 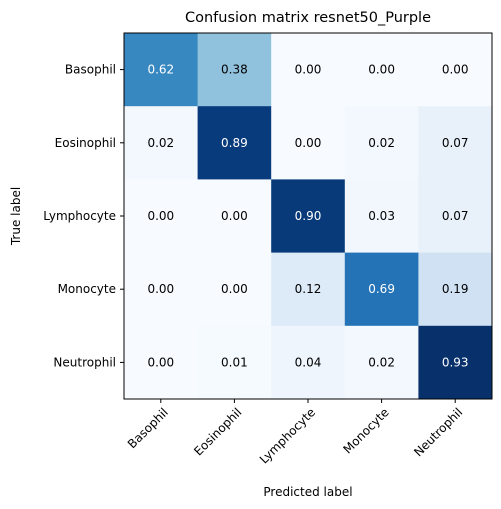 I want to click on x-axis-label: Predicted label, so click(x=307, y=492).